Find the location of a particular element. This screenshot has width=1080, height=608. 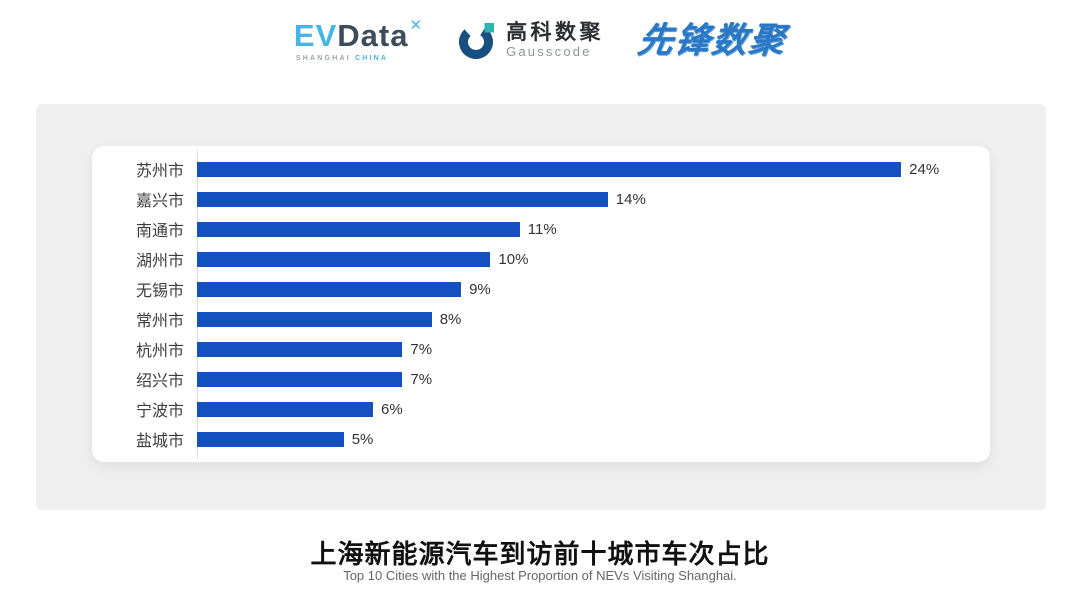

value-label: 9% is located at coordinates (480, 289).